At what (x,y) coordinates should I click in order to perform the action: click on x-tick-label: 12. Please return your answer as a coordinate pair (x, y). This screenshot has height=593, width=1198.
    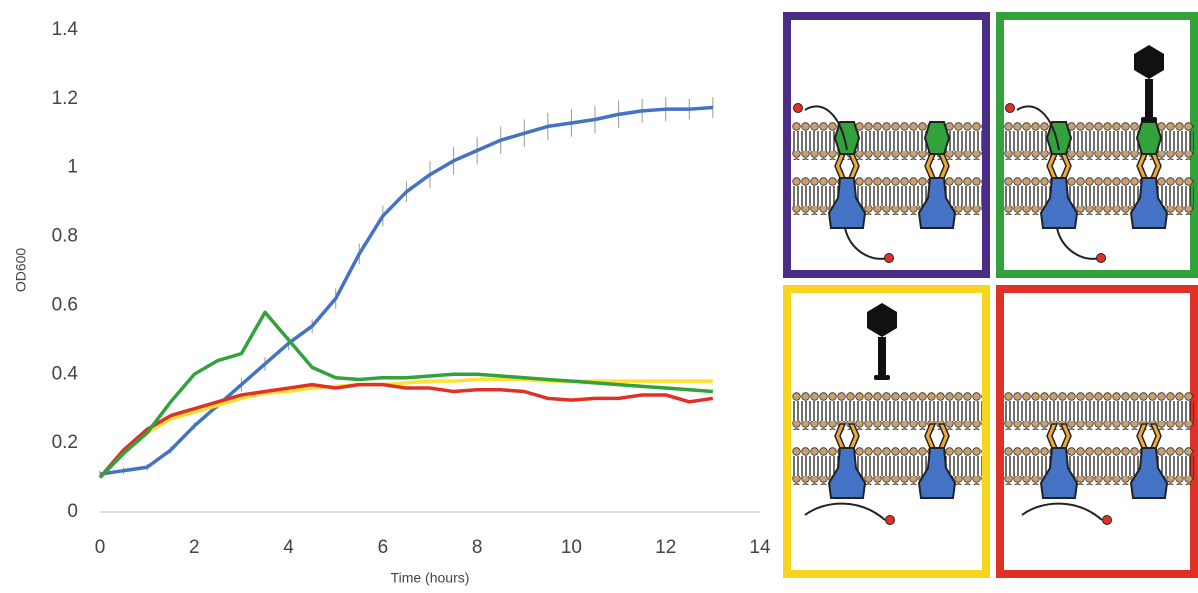
    Looking at the image, I should click on (665, 547).